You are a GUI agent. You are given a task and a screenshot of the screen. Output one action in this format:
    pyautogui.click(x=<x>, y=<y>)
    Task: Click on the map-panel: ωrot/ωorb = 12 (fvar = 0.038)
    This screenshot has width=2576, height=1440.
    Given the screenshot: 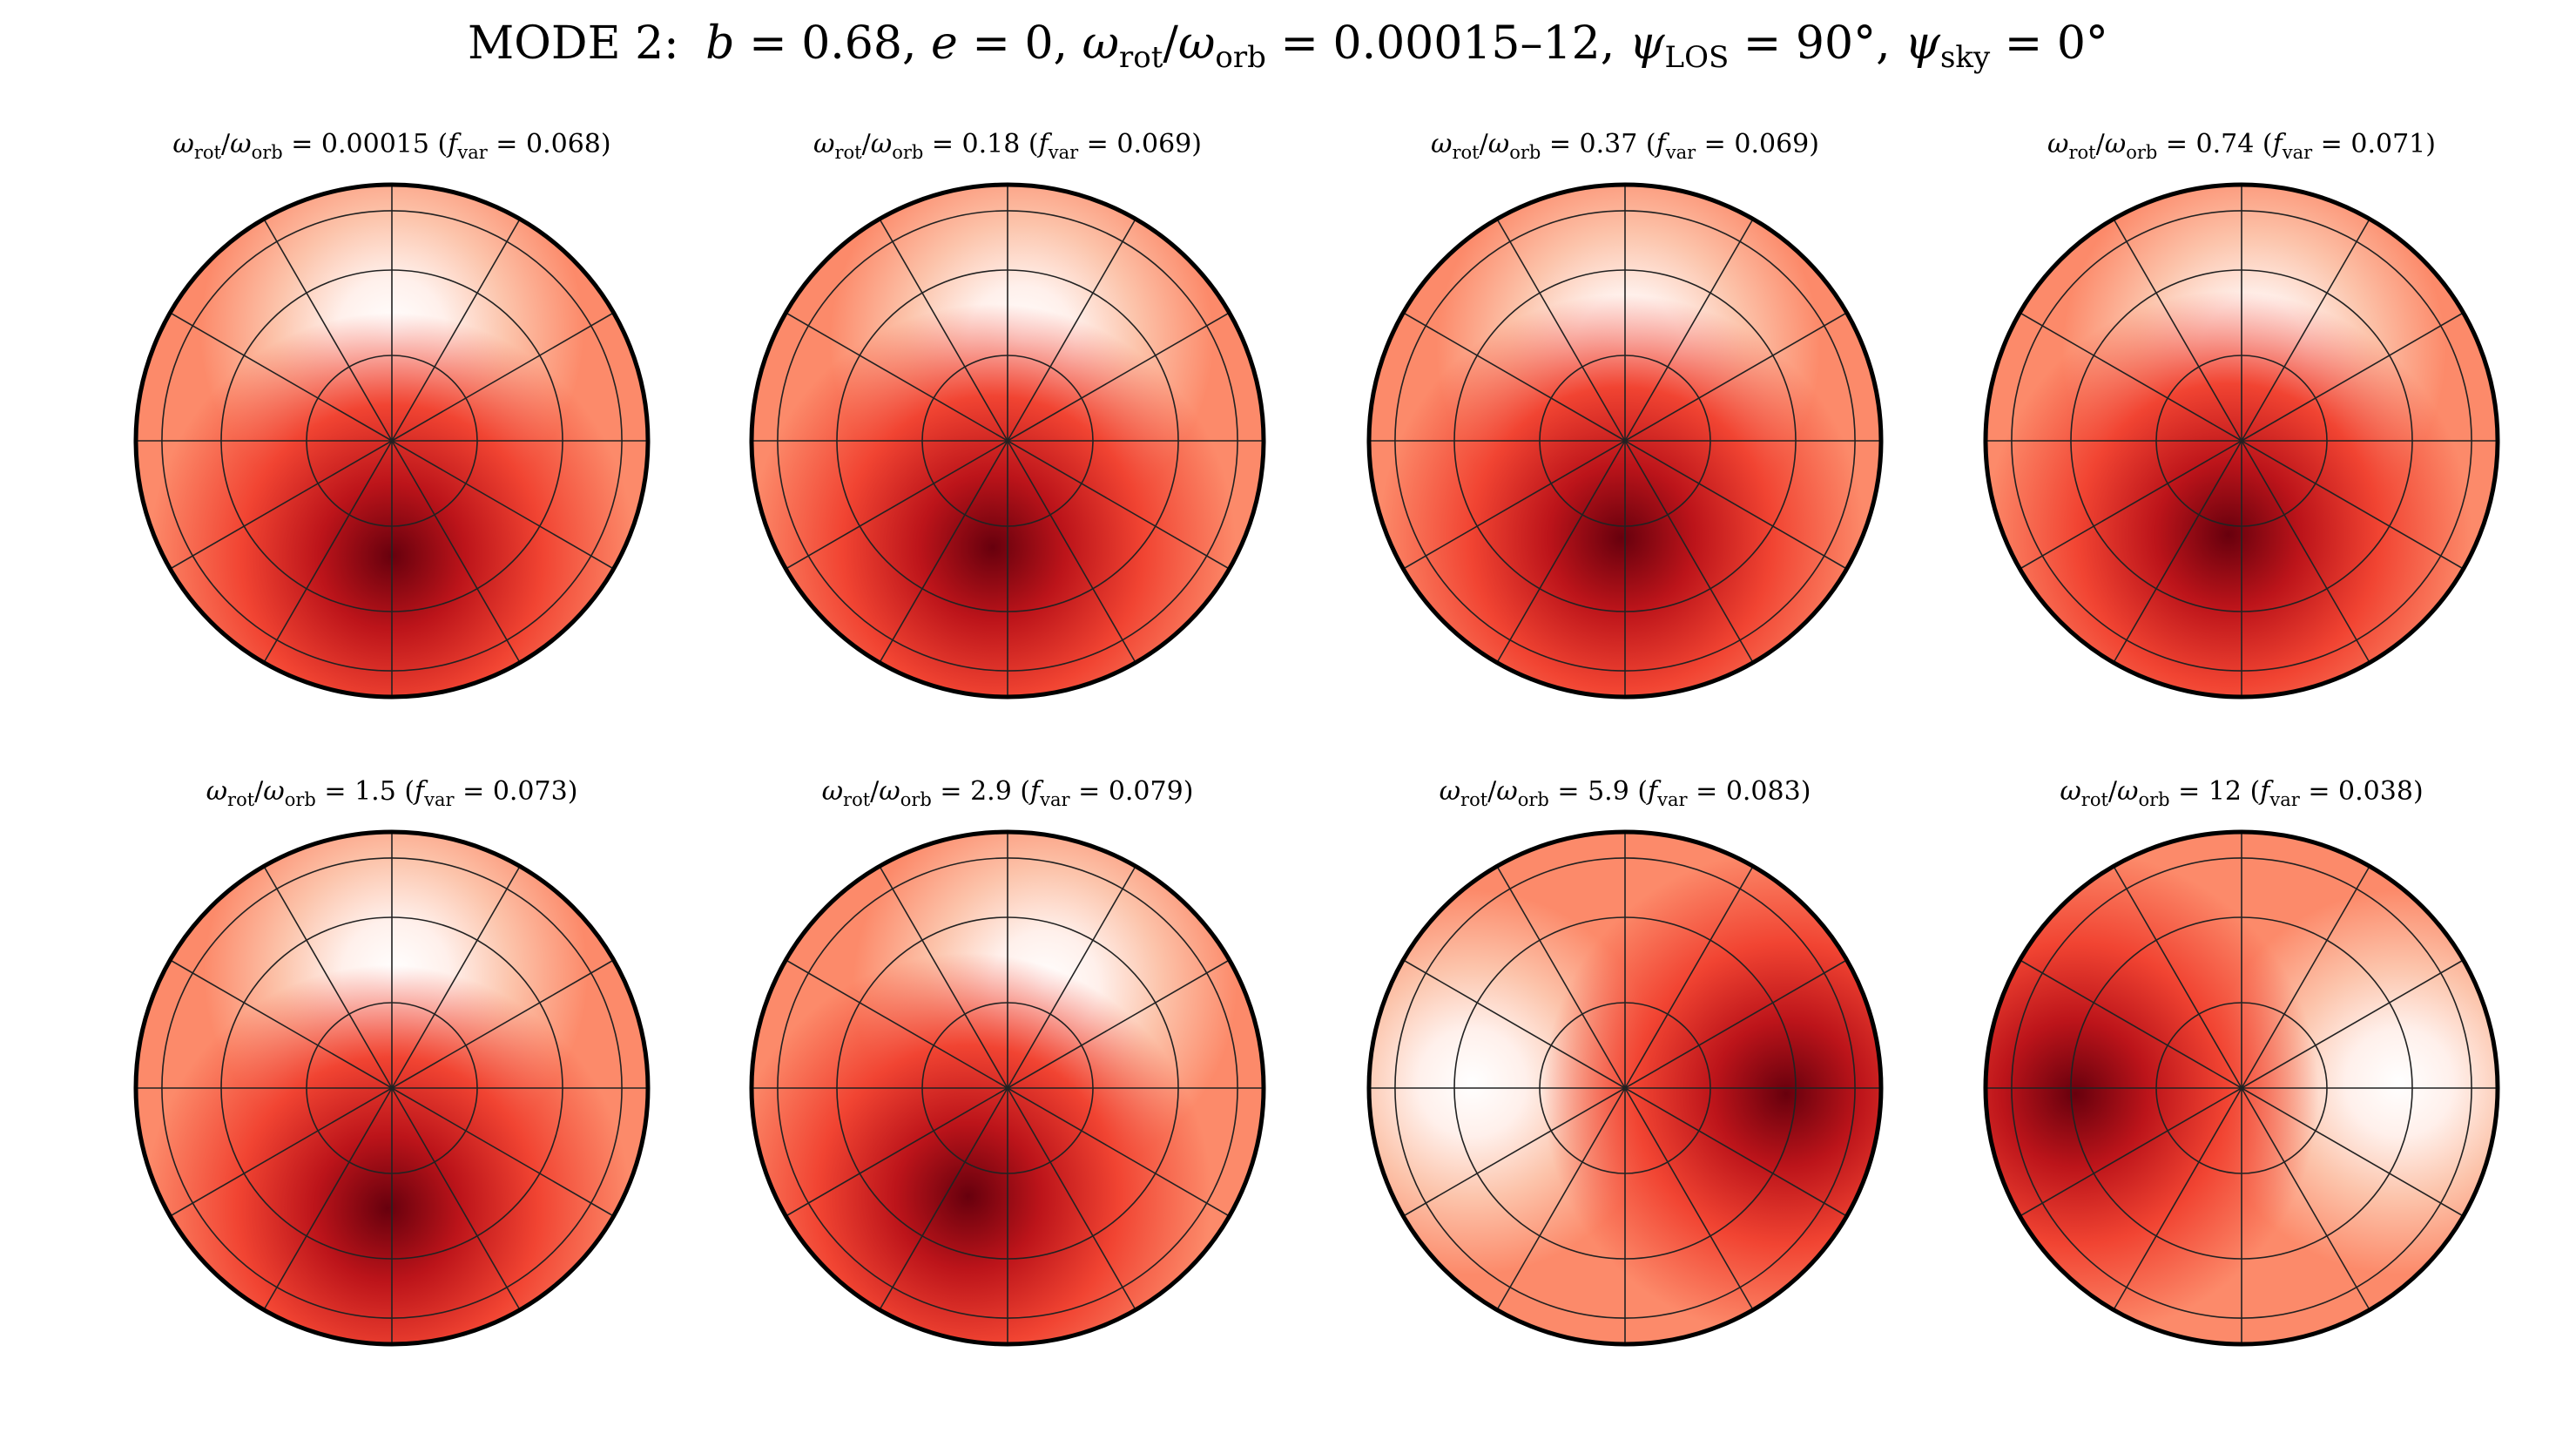 What is the action you would take?
    pyautogui.click(x=2241, y=1061)
    